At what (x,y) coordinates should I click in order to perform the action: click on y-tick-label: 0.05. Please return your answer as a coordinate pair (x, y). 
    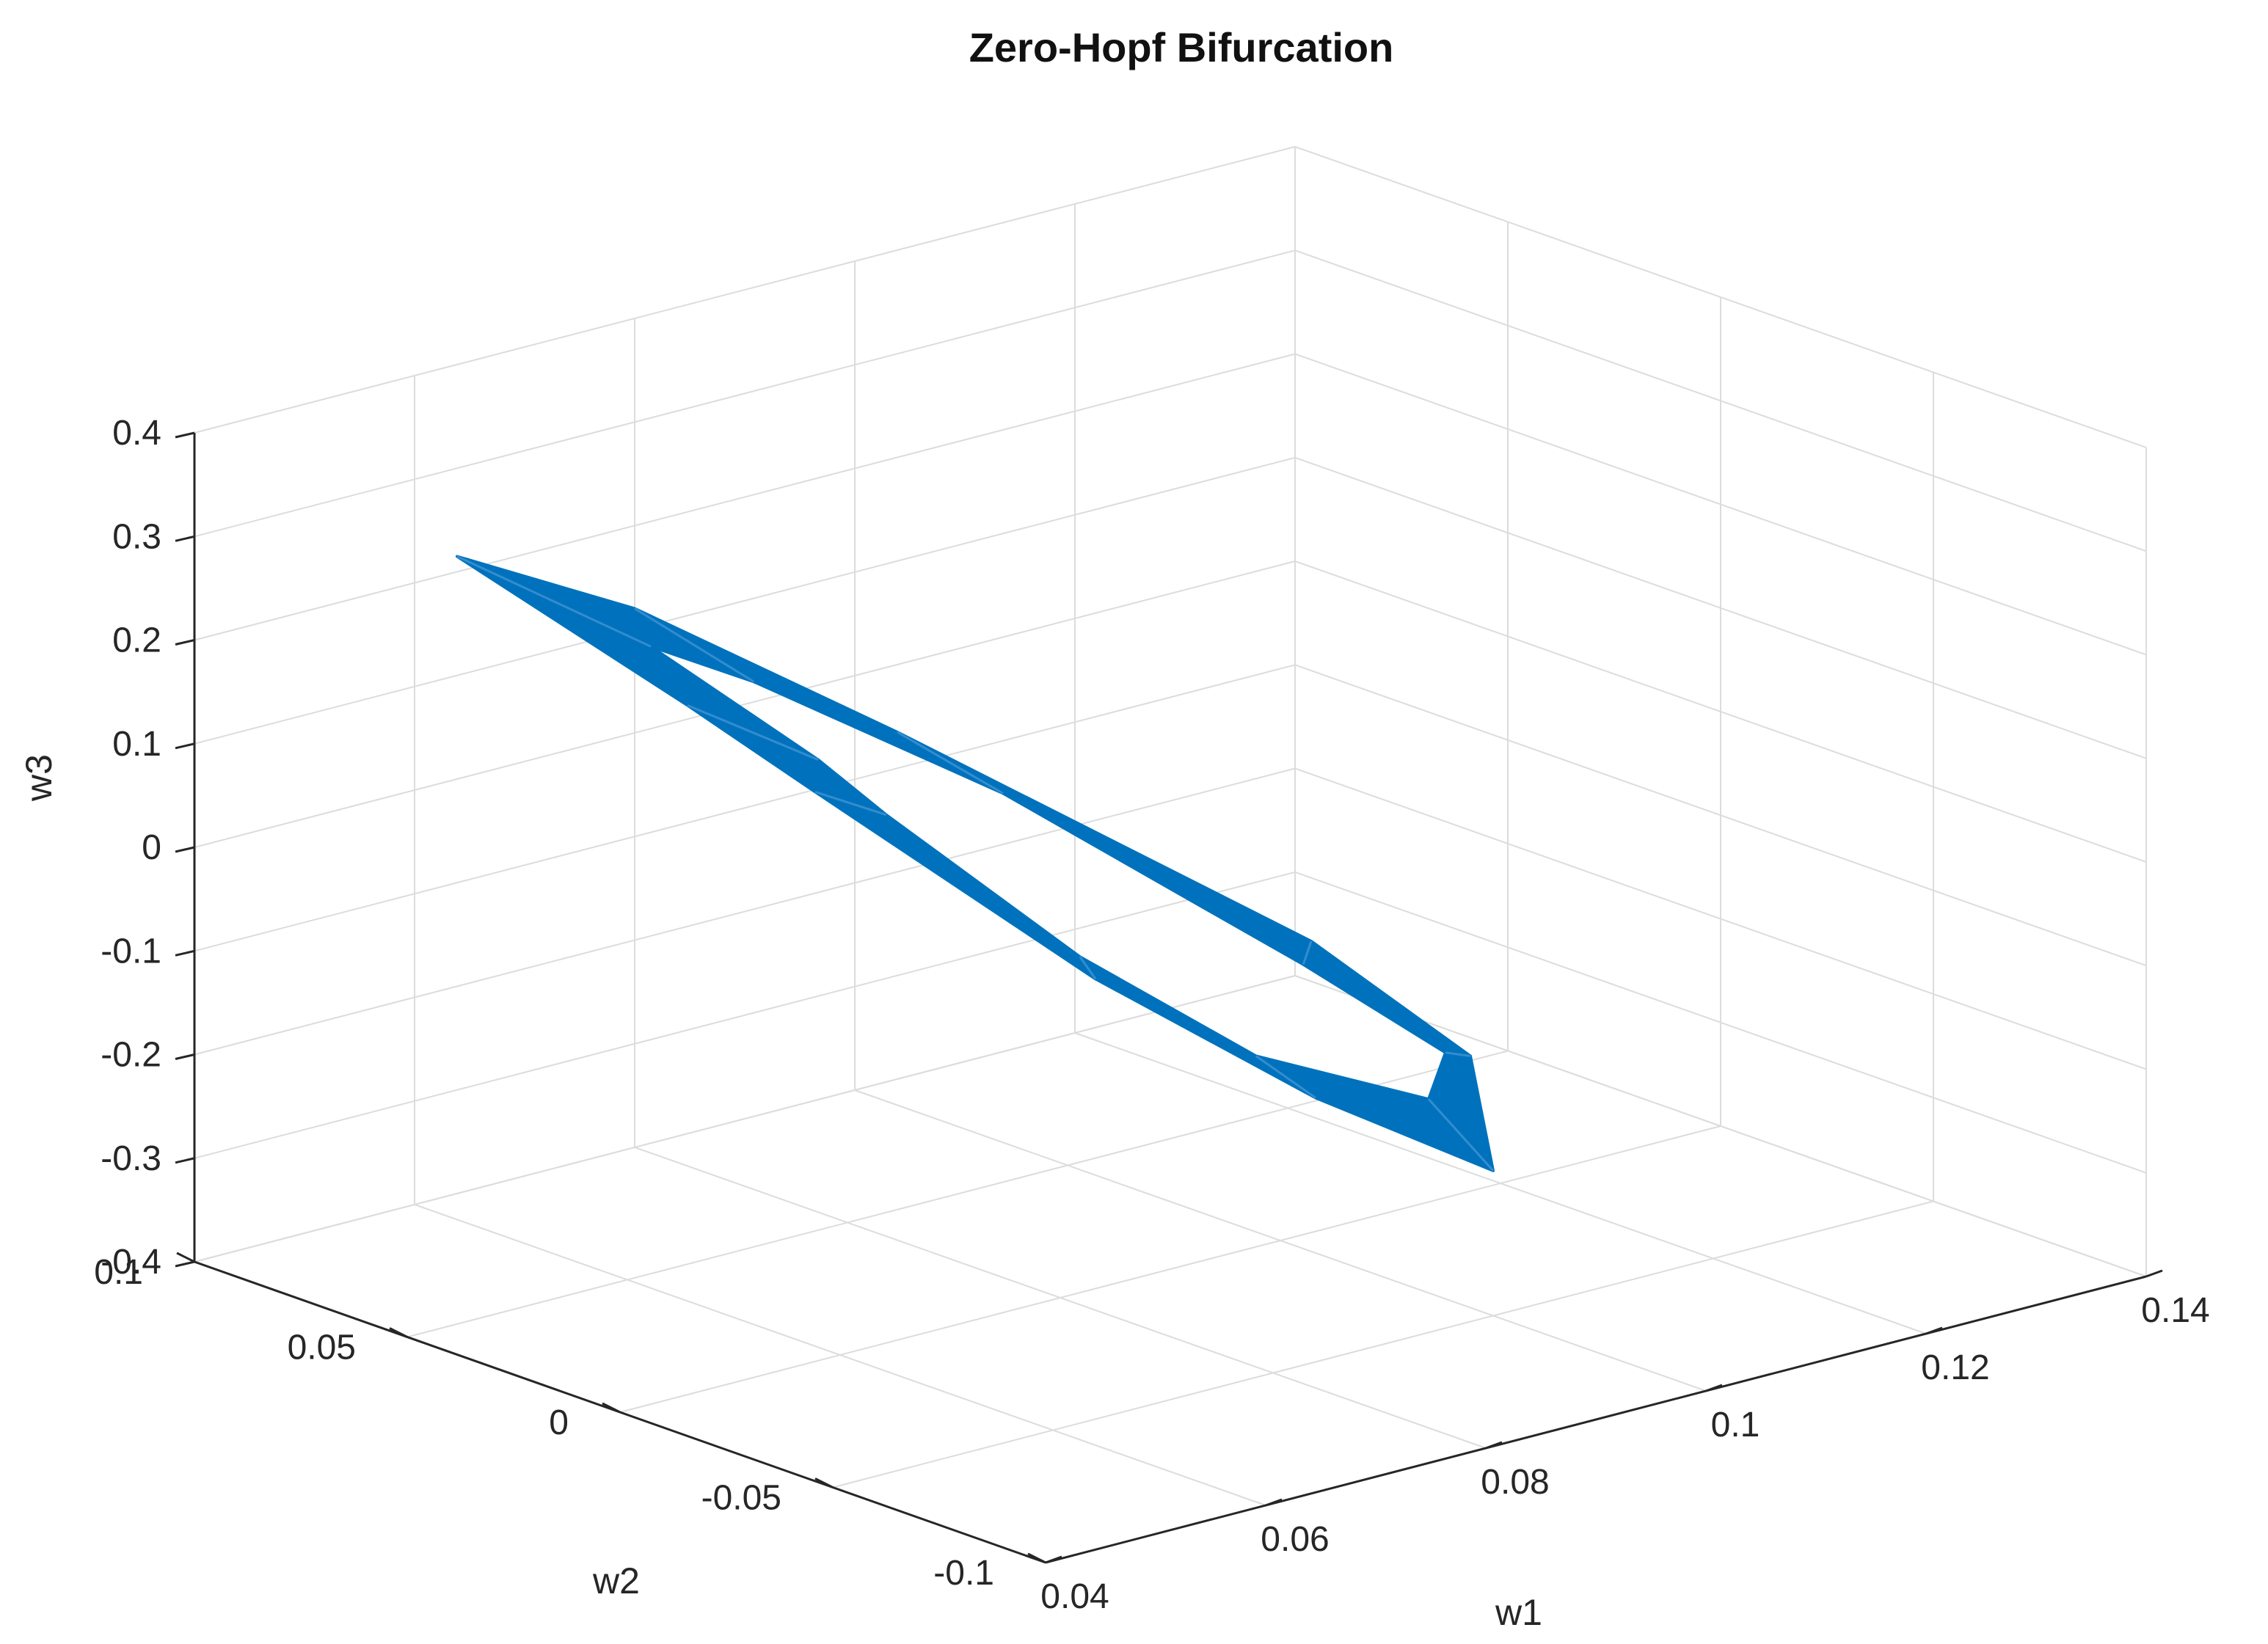
    Looking at the image, I should click on (322, 1348).